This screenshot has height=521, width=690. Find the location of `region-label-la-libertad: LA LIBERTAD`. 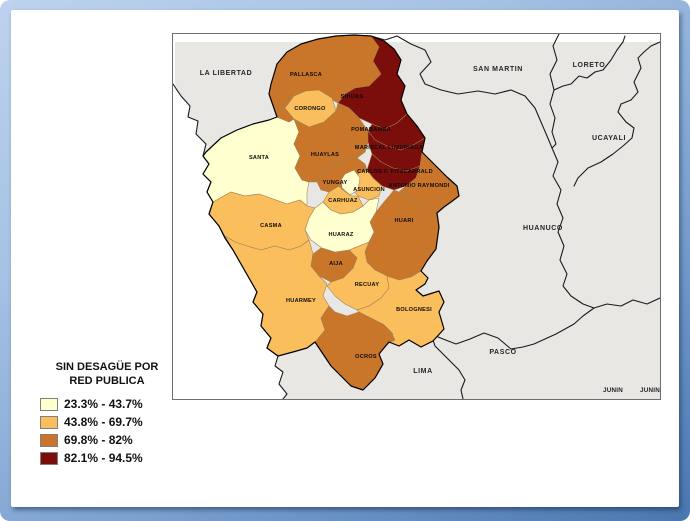

region-label-la-libertad: LA LIBERTAD is located at coordinates (226, 73).